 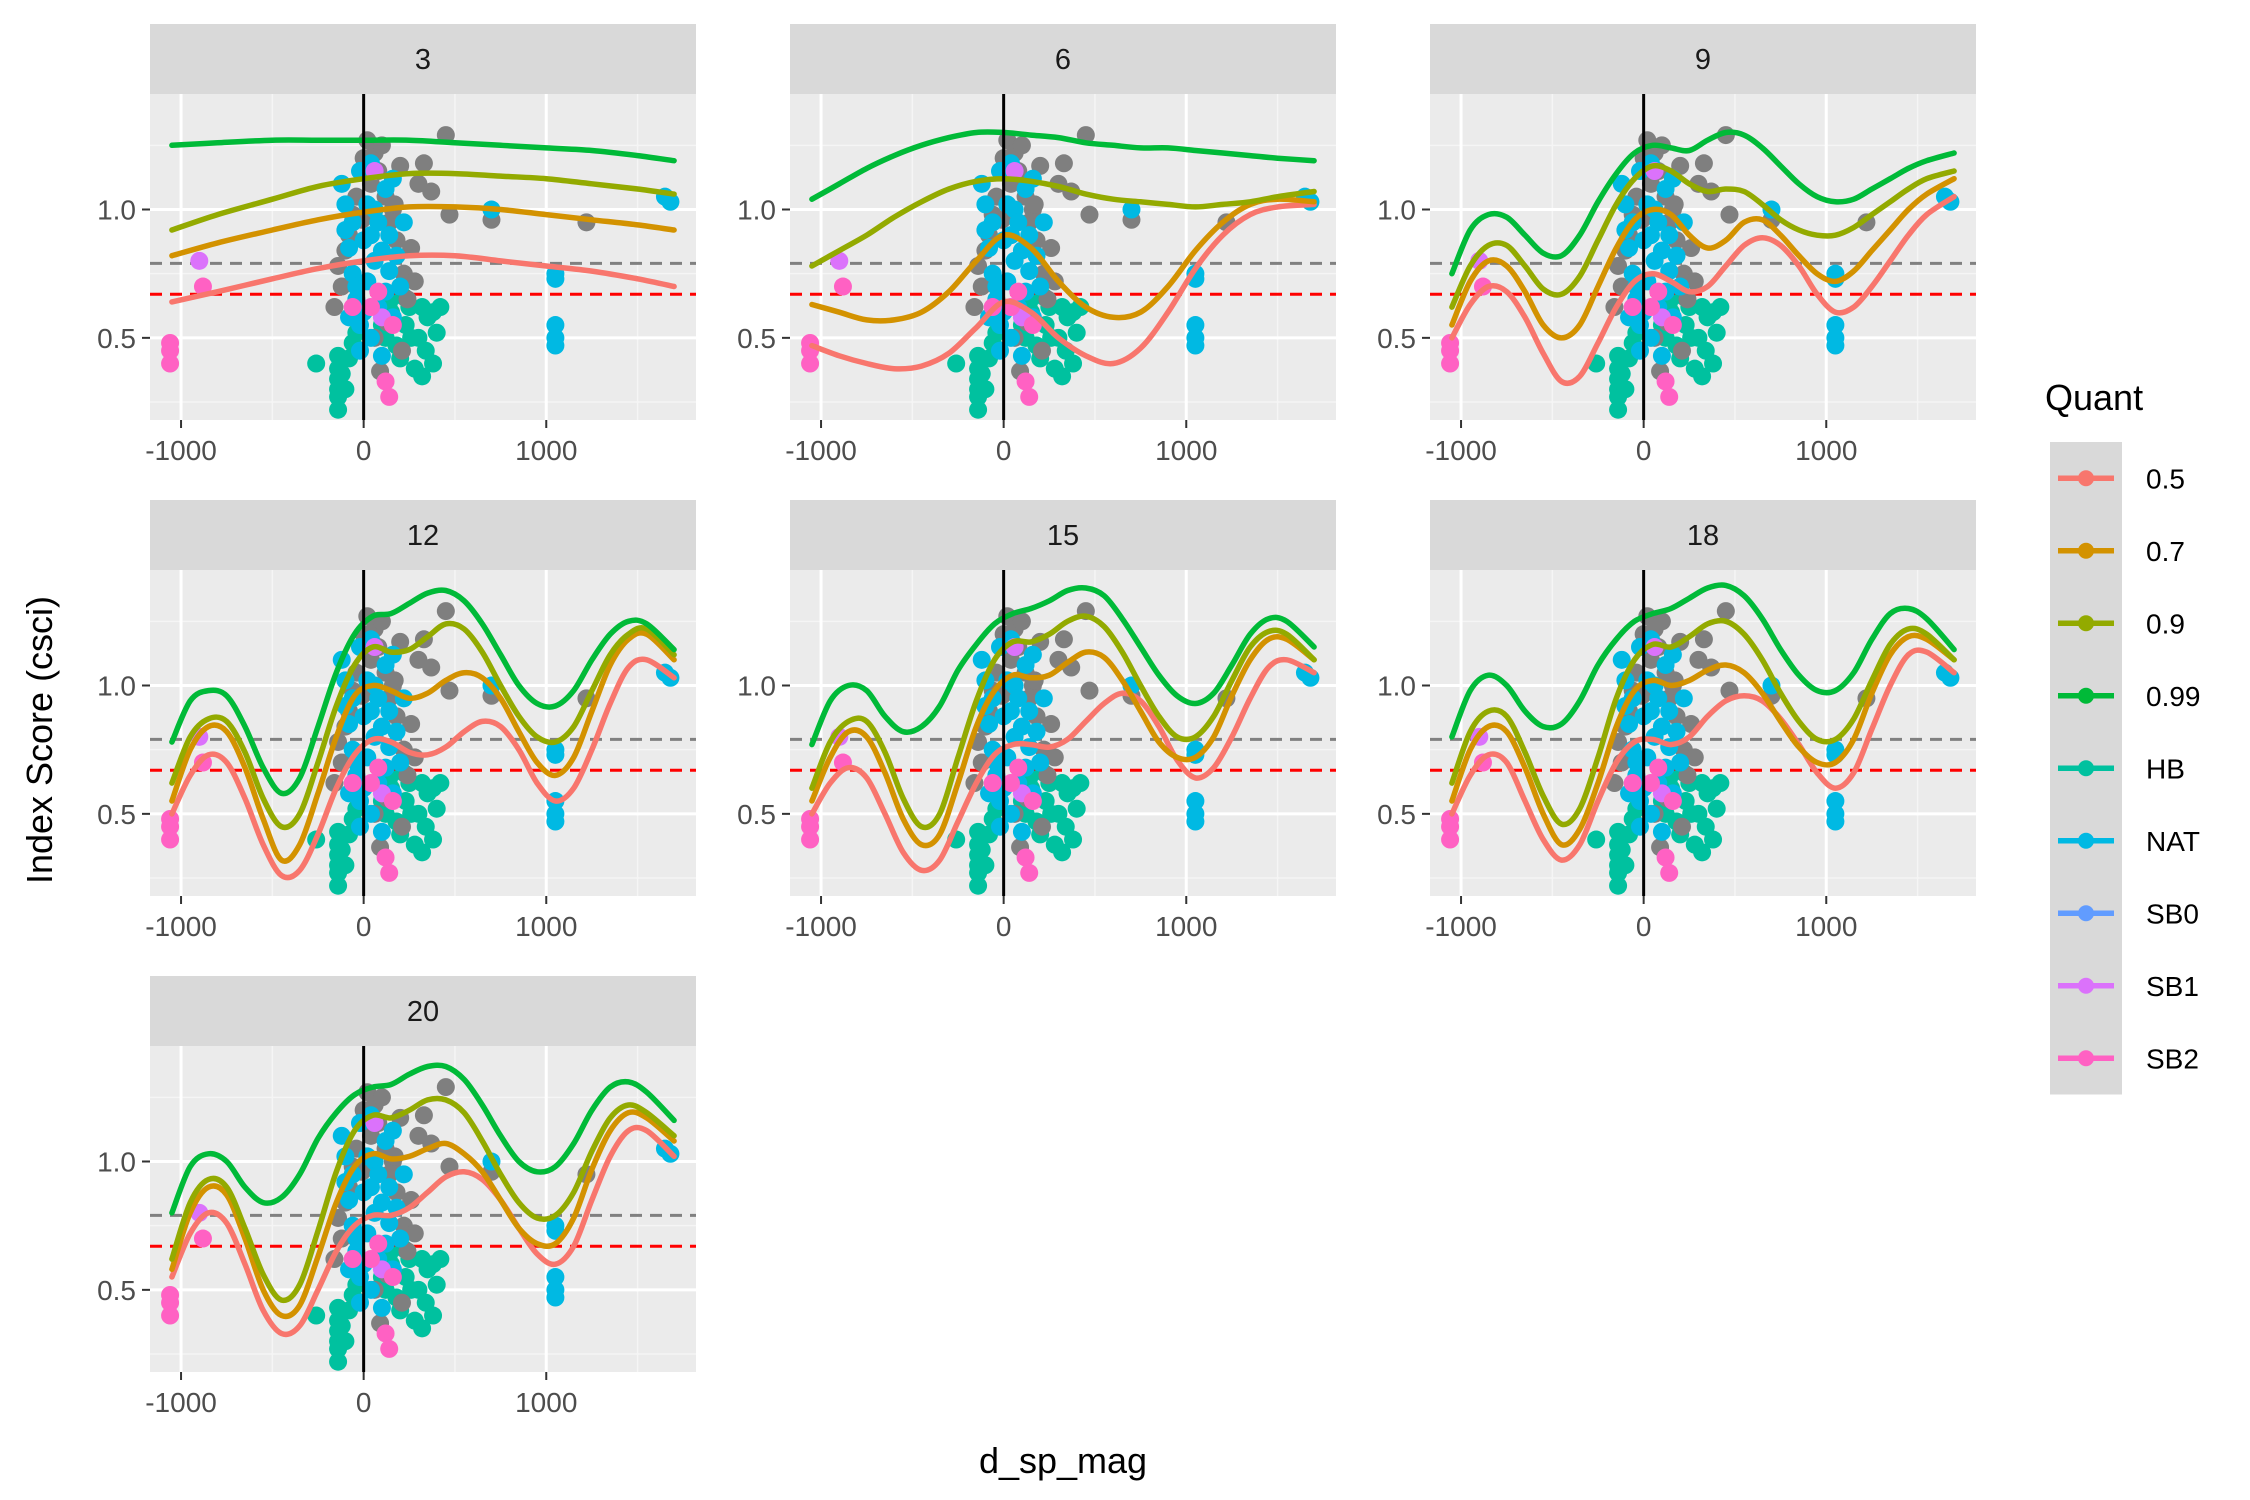 I want to click on quantile-line-0.7, so click(x=1703, y=258).